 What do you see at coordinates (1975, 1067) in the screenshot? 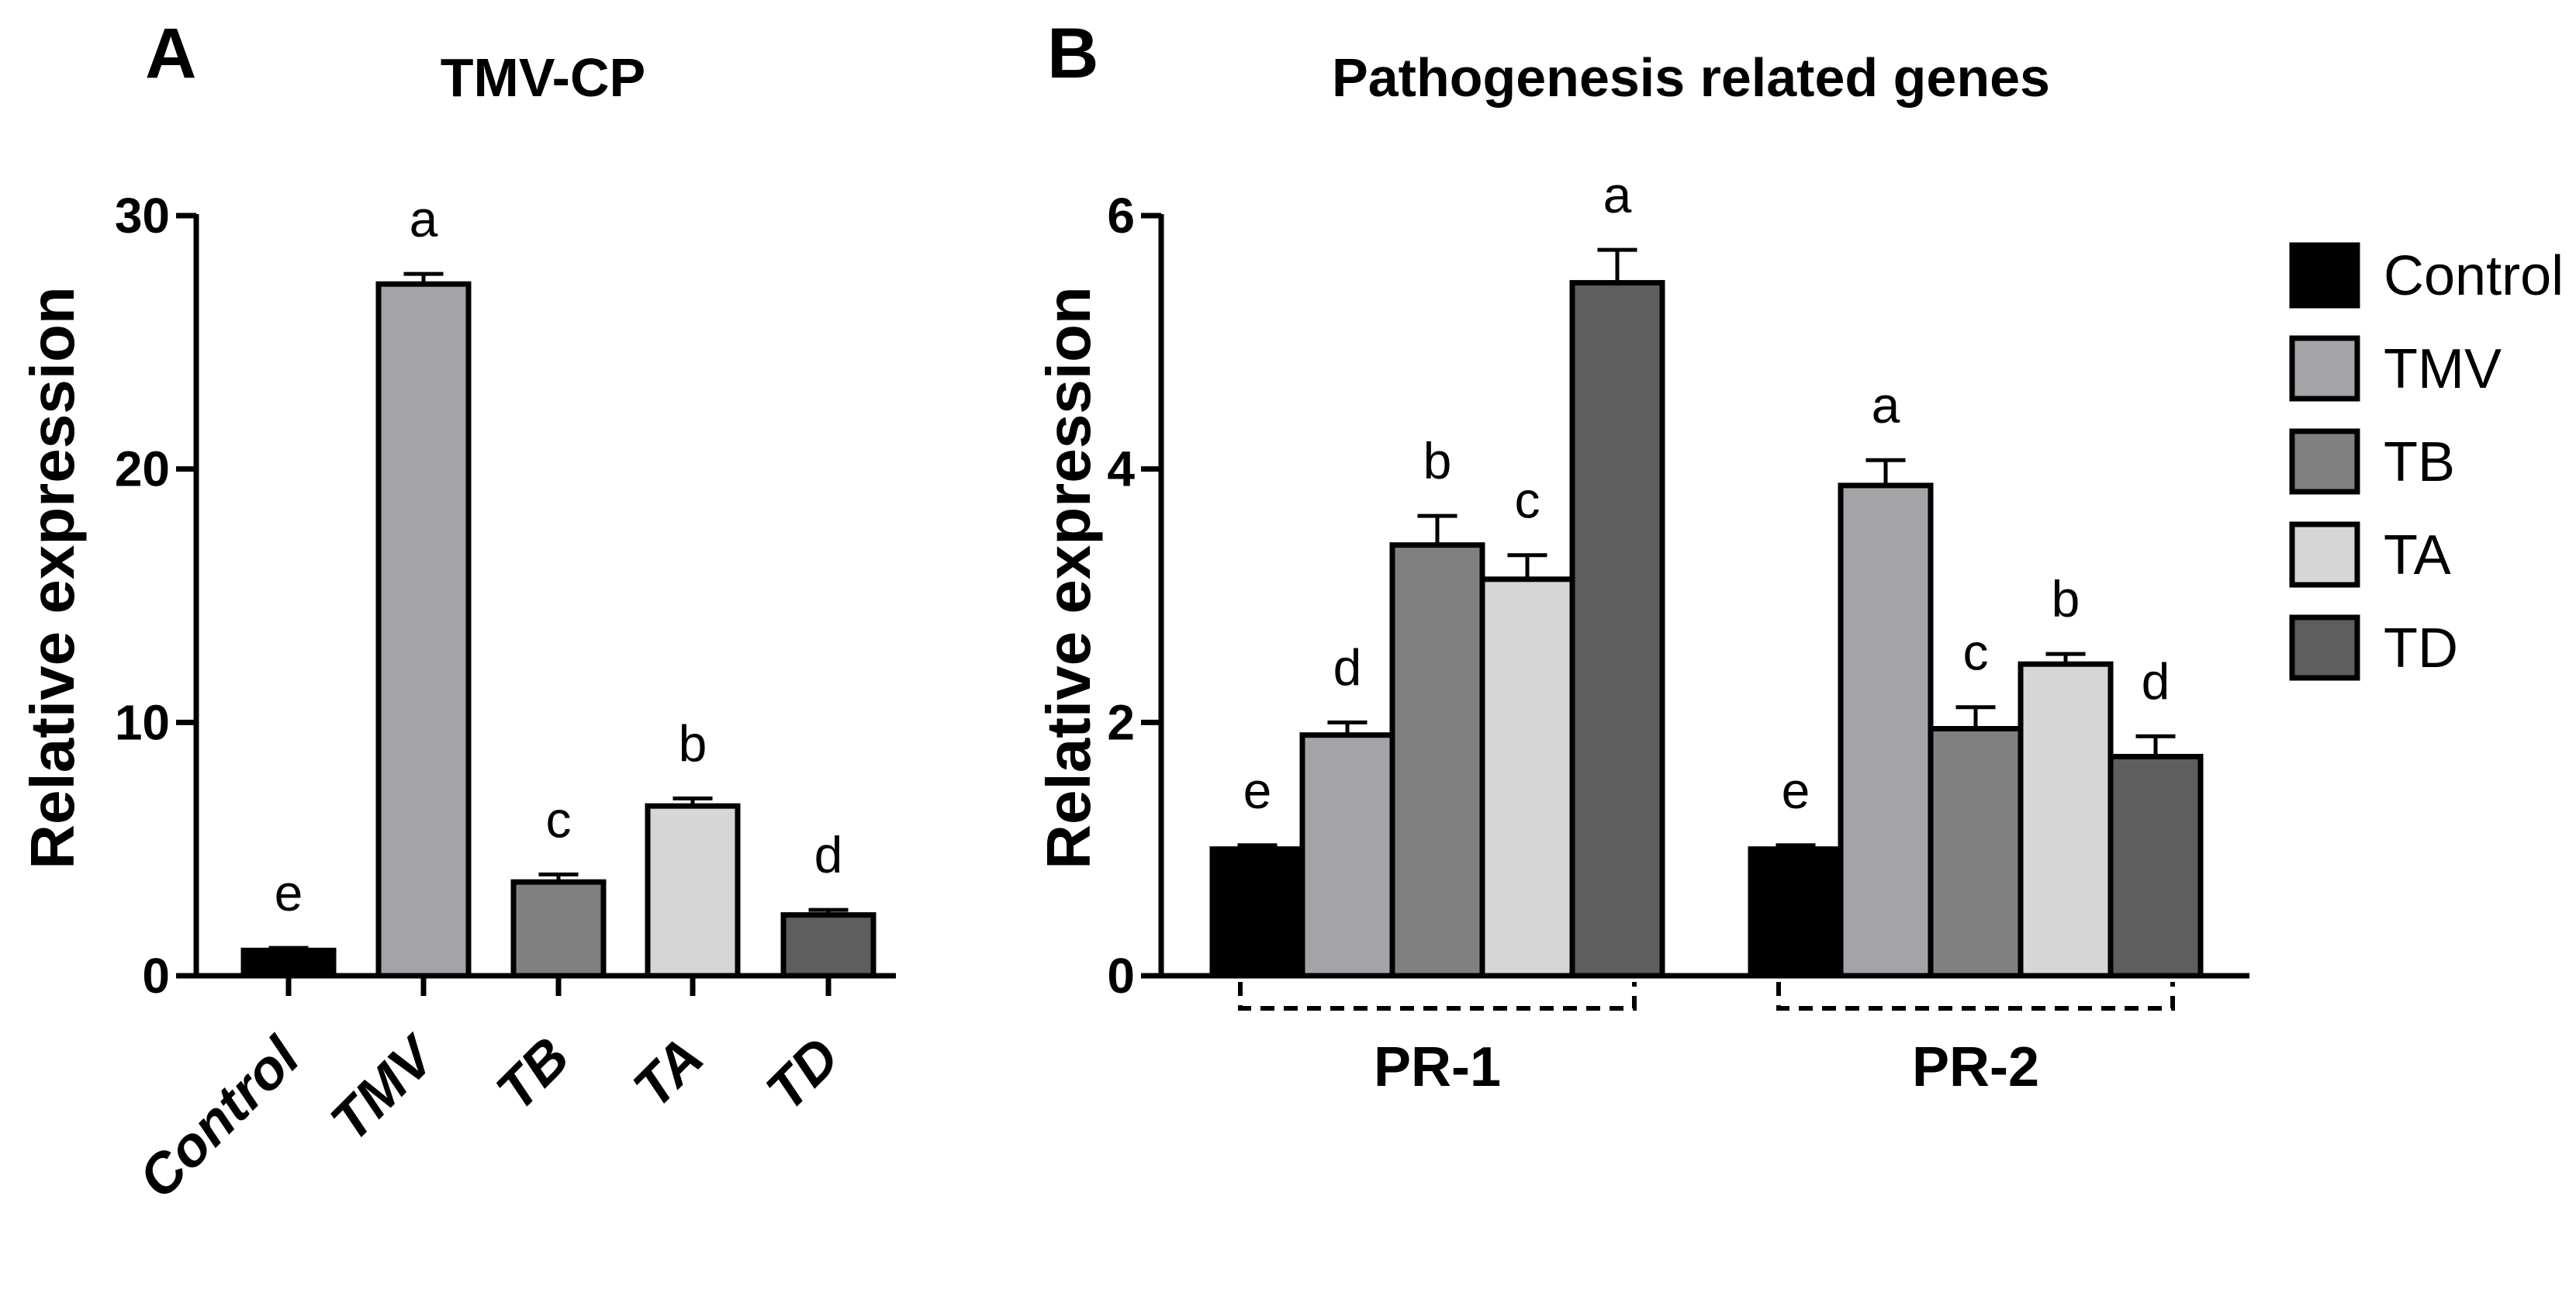
I see `panel-b-group-label-pr-2: PR-2` at bounding box center [1975, 1067].